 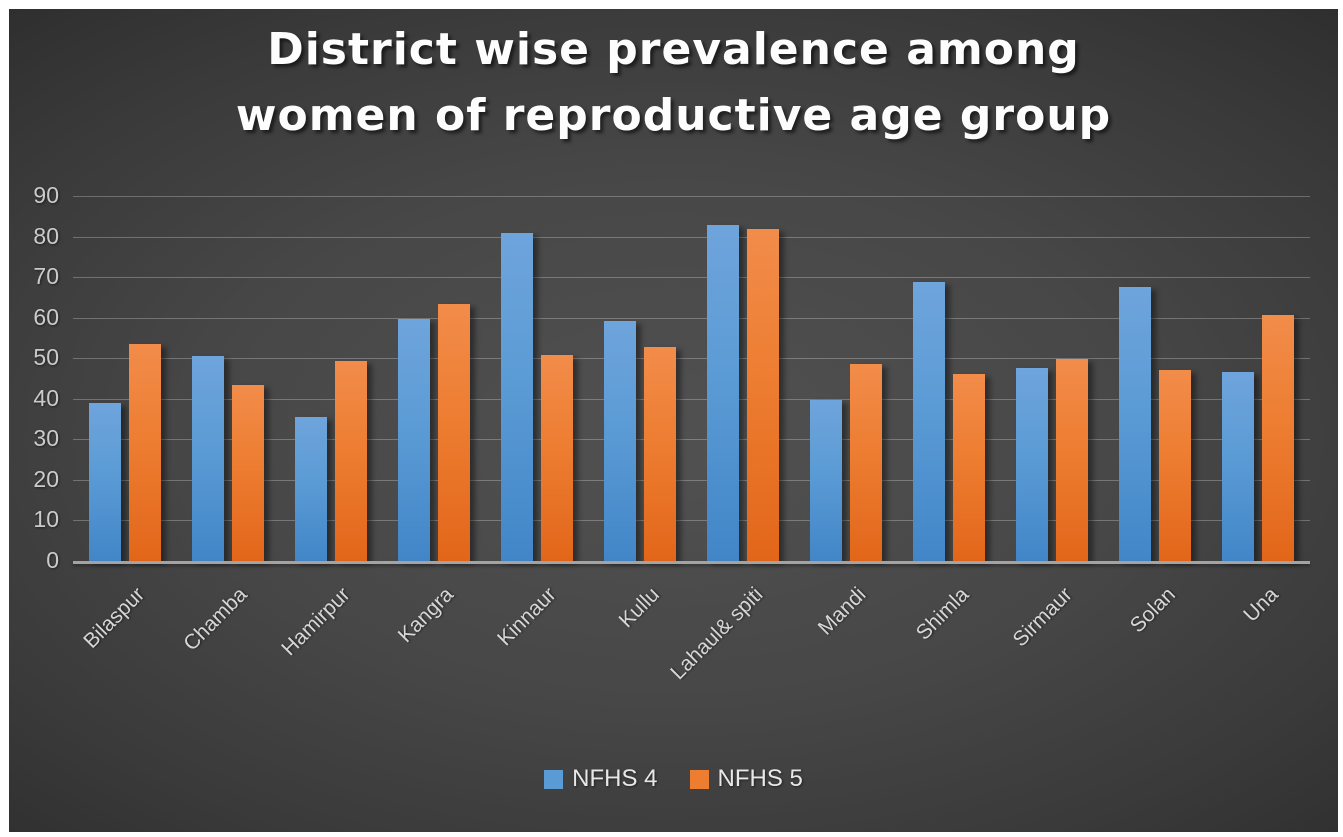 I want to click on bar-nfhs4-kinnaur, so click(x=516, y=397).